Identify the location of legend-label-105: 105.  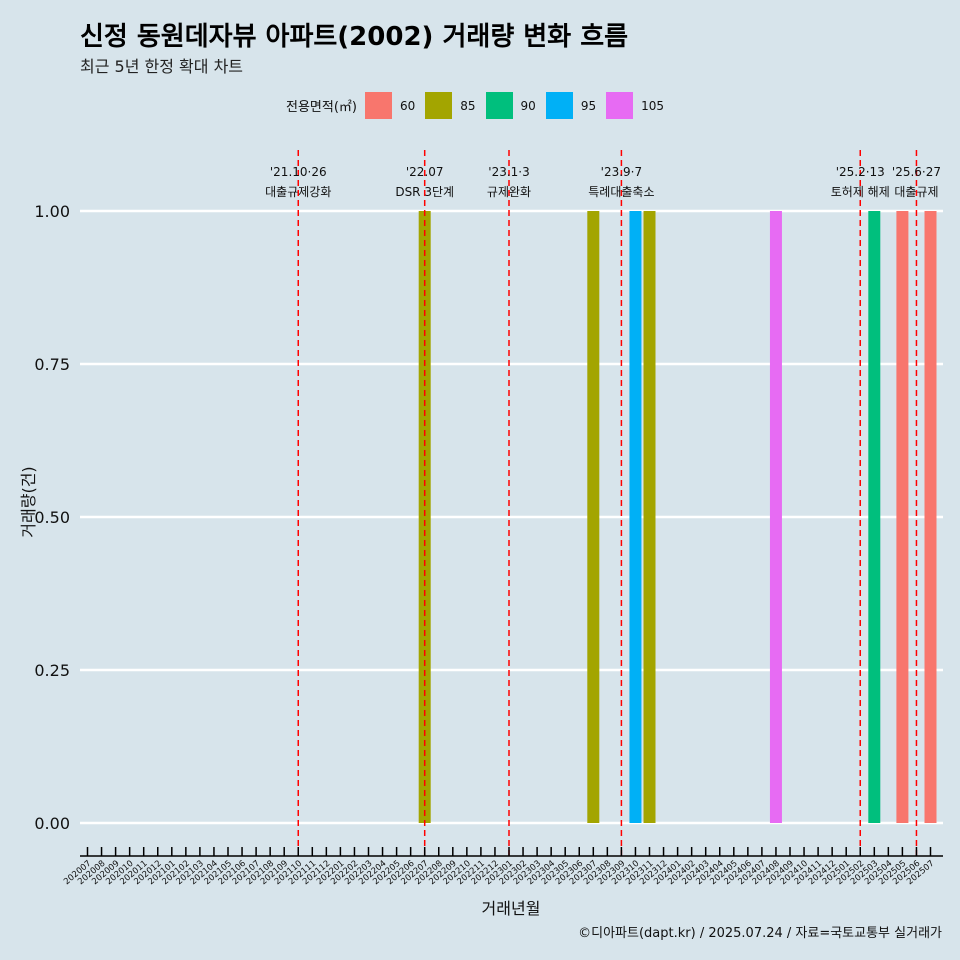
(652, 105).